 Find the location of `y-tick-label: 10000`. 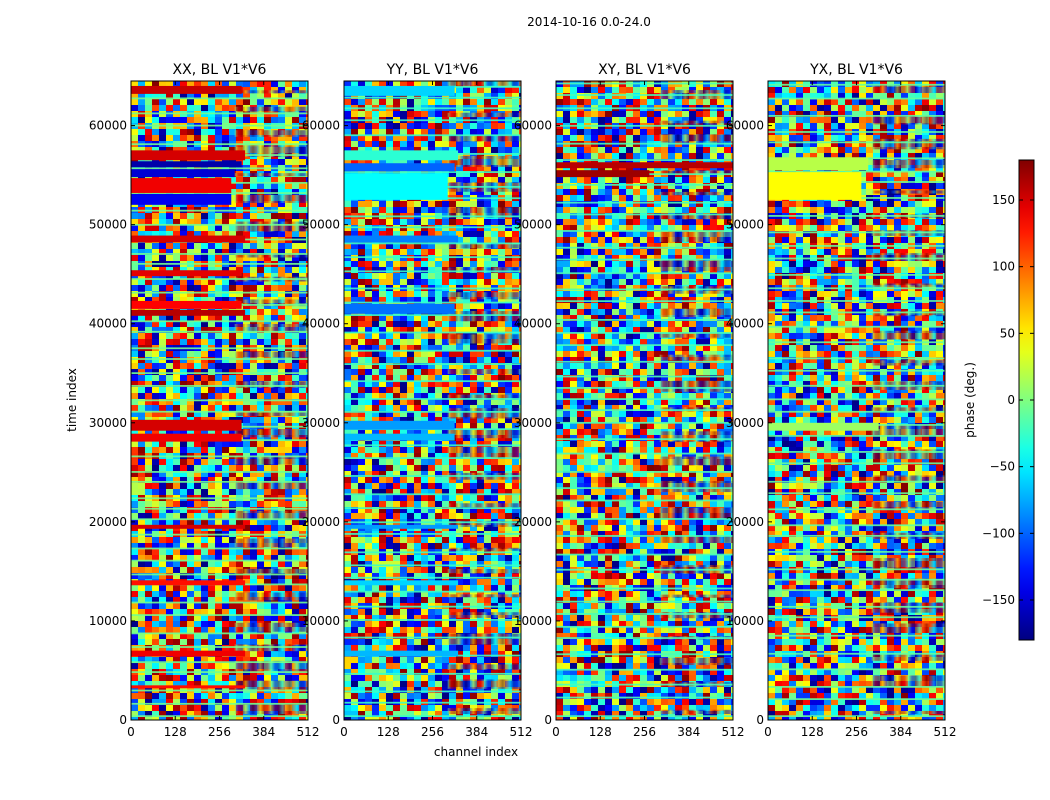

y-tick-label: 10000 is located at coordinates (108, 621).